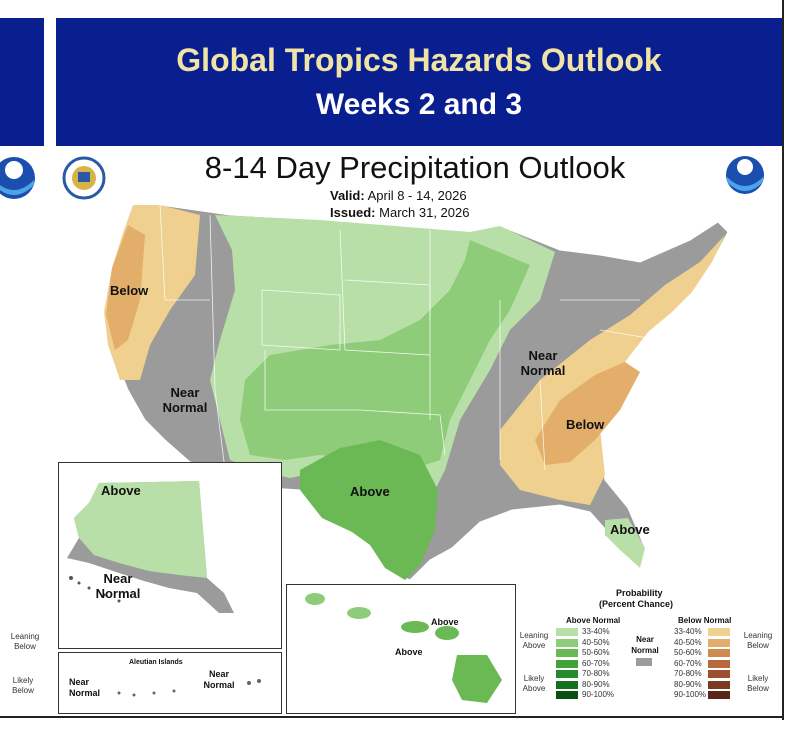 The image size is (788, 750). I want to click on label-aleutian-near-left: Near Normal, so click(85, 687).